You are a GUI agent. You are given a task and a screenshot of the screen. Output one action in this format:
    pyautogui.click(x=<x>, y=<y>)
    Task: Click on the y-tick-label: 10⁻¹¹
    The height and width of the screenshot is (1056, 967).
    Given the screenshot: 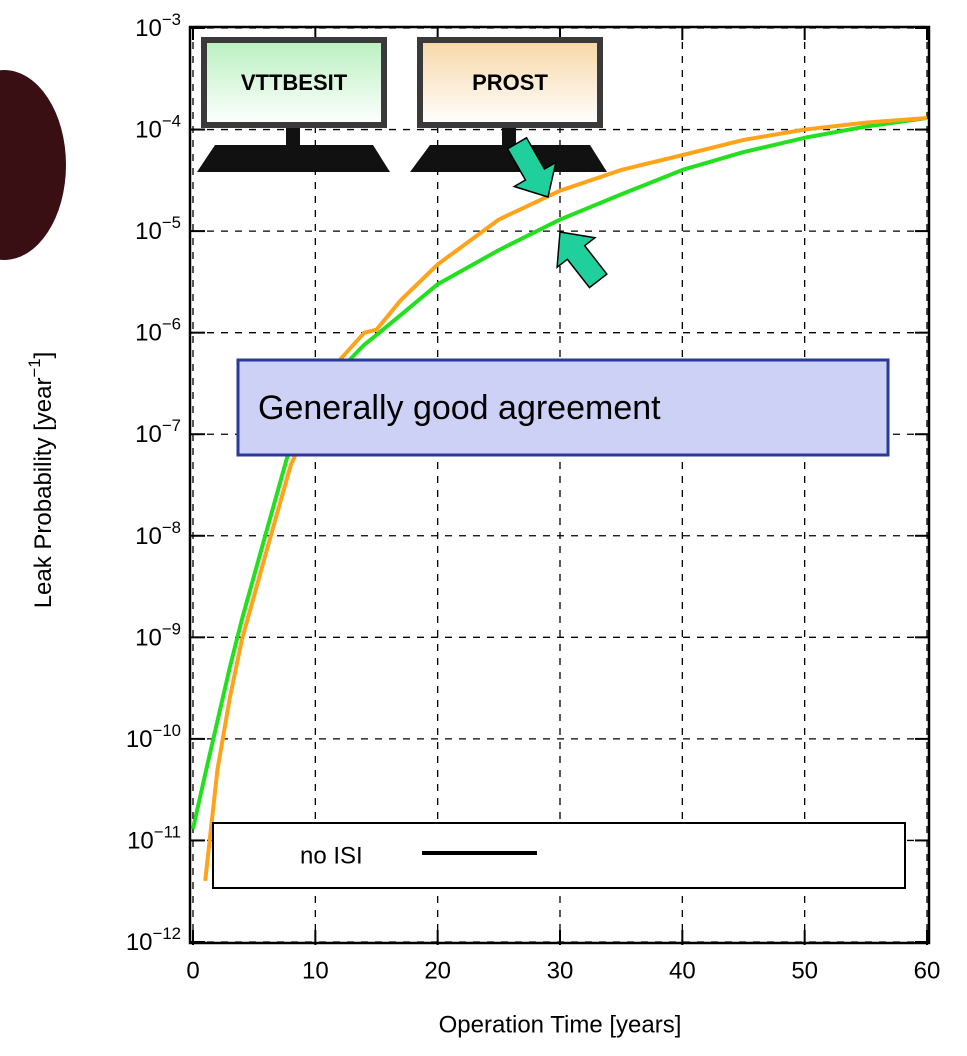 What is the action you would take?
    pyautogui.click(x=154, y=838)
    